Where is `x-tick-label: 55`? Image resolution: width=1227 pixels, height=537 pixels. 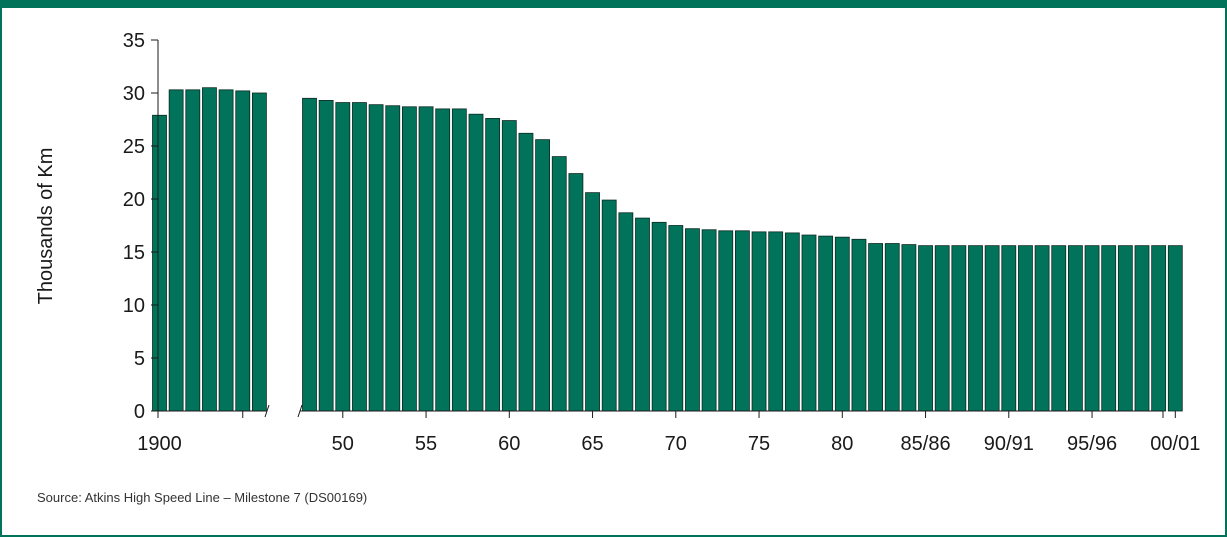 x-tick-label: 55 is located at coordinates (426, 444).